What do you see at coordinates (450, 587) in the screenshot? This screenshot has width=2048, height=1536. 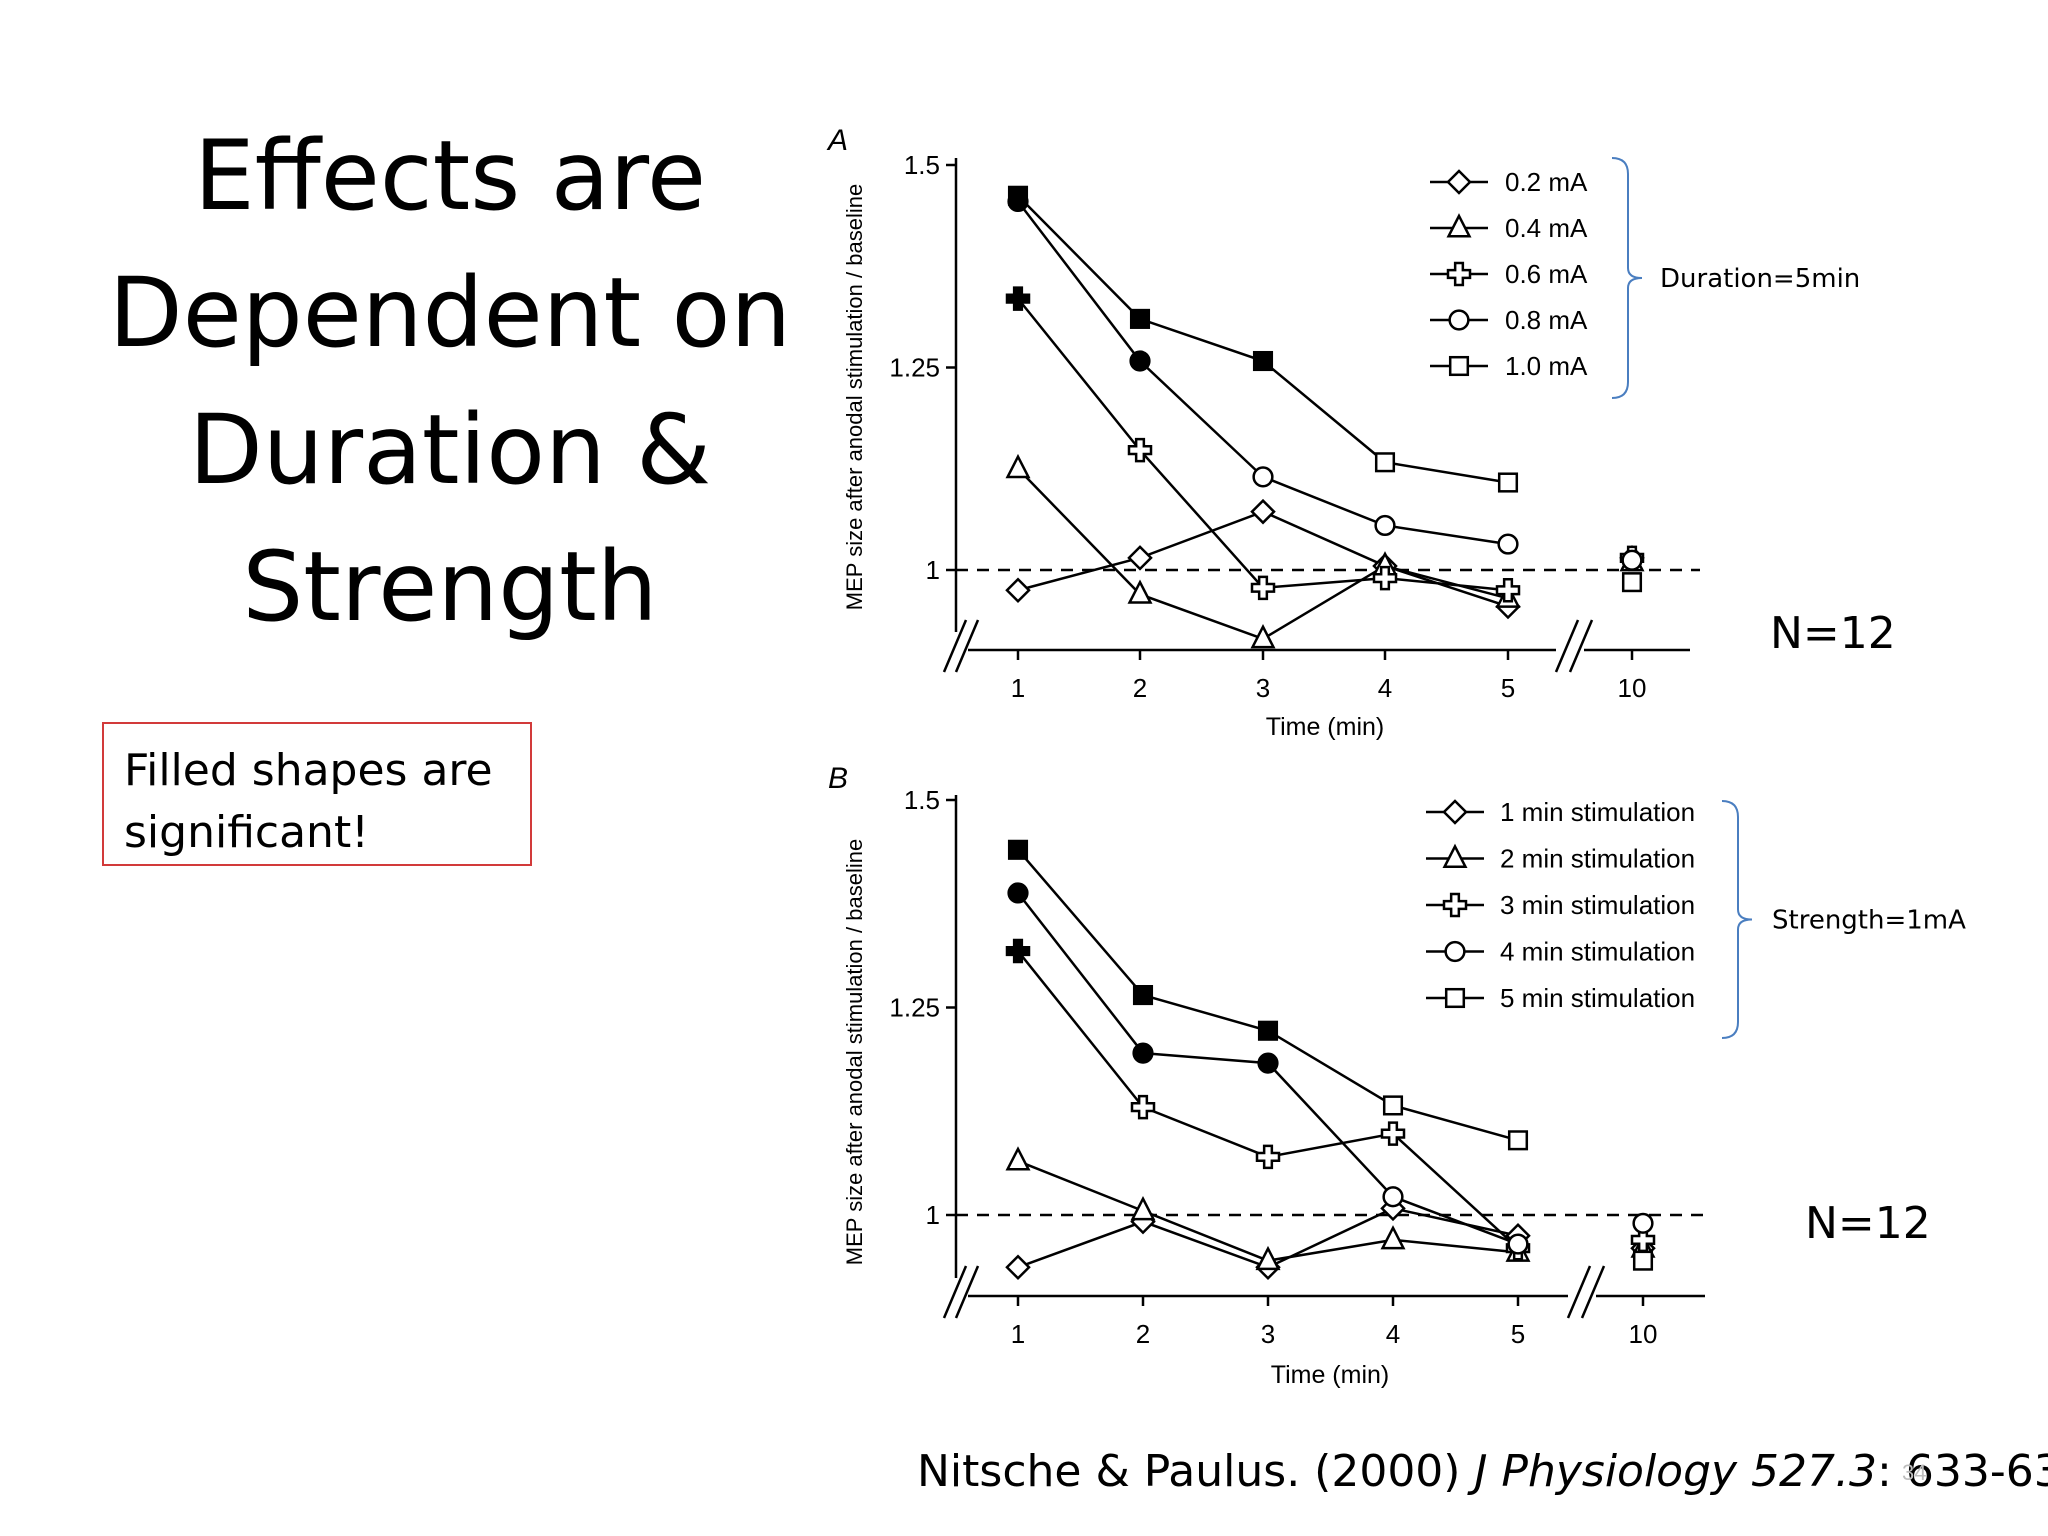 I see `title-line-4: Strength` at bounding box center [450, 587].